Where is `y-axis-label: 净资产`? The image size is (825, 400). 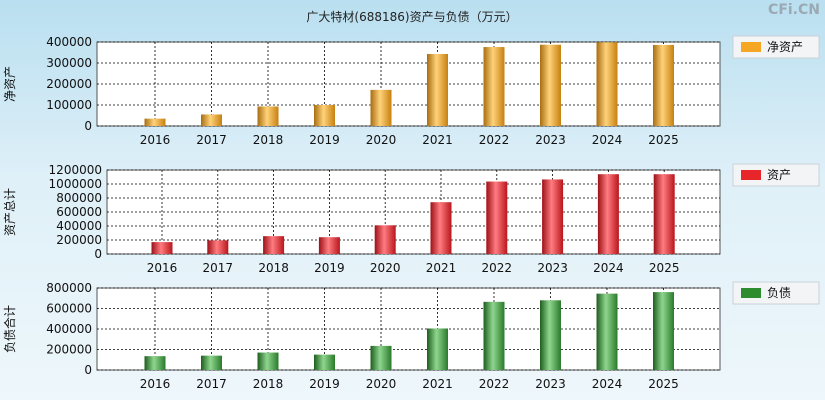
y-axis-label: 净资产 is located at coordinates (10, 84).